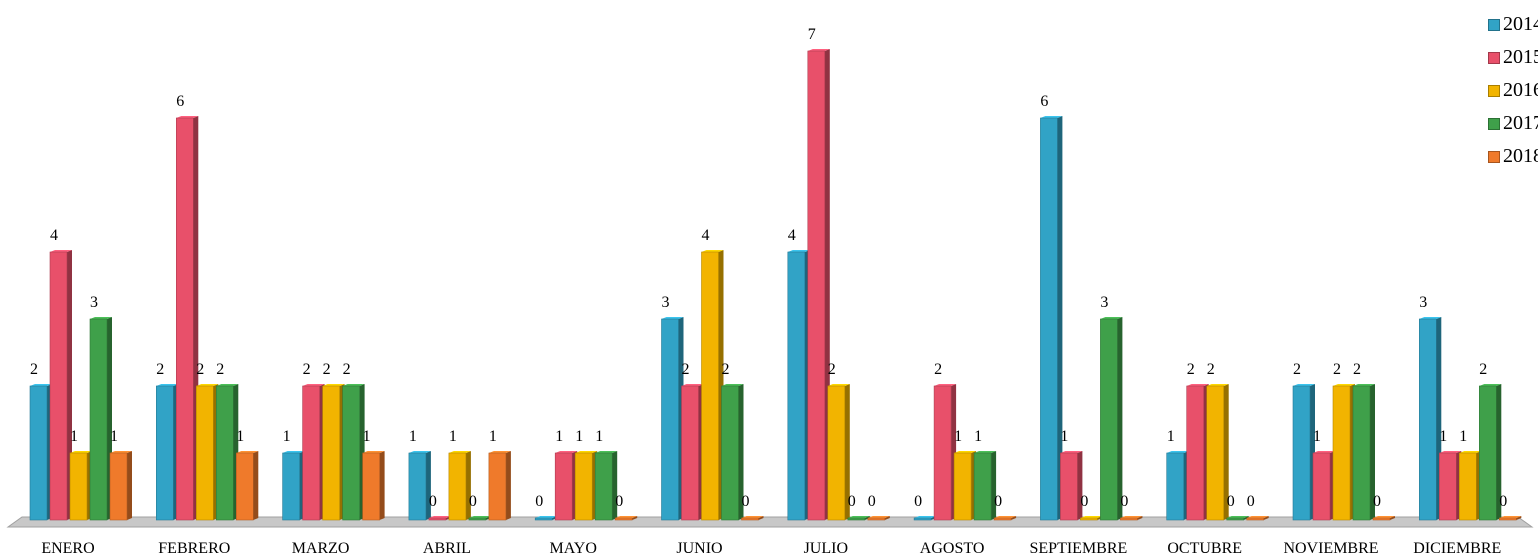  I want to click on bar-julio-2016, so click(838, 452).